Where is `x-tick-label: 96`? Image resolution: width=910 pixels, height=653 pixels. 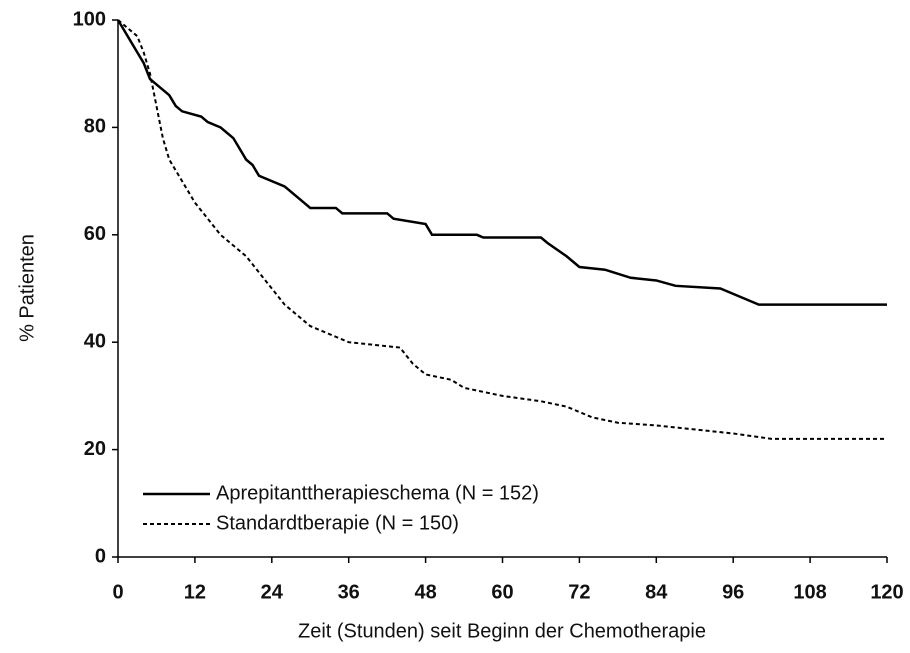
x-tick-label: 96 is located at coordinates (733, 592).